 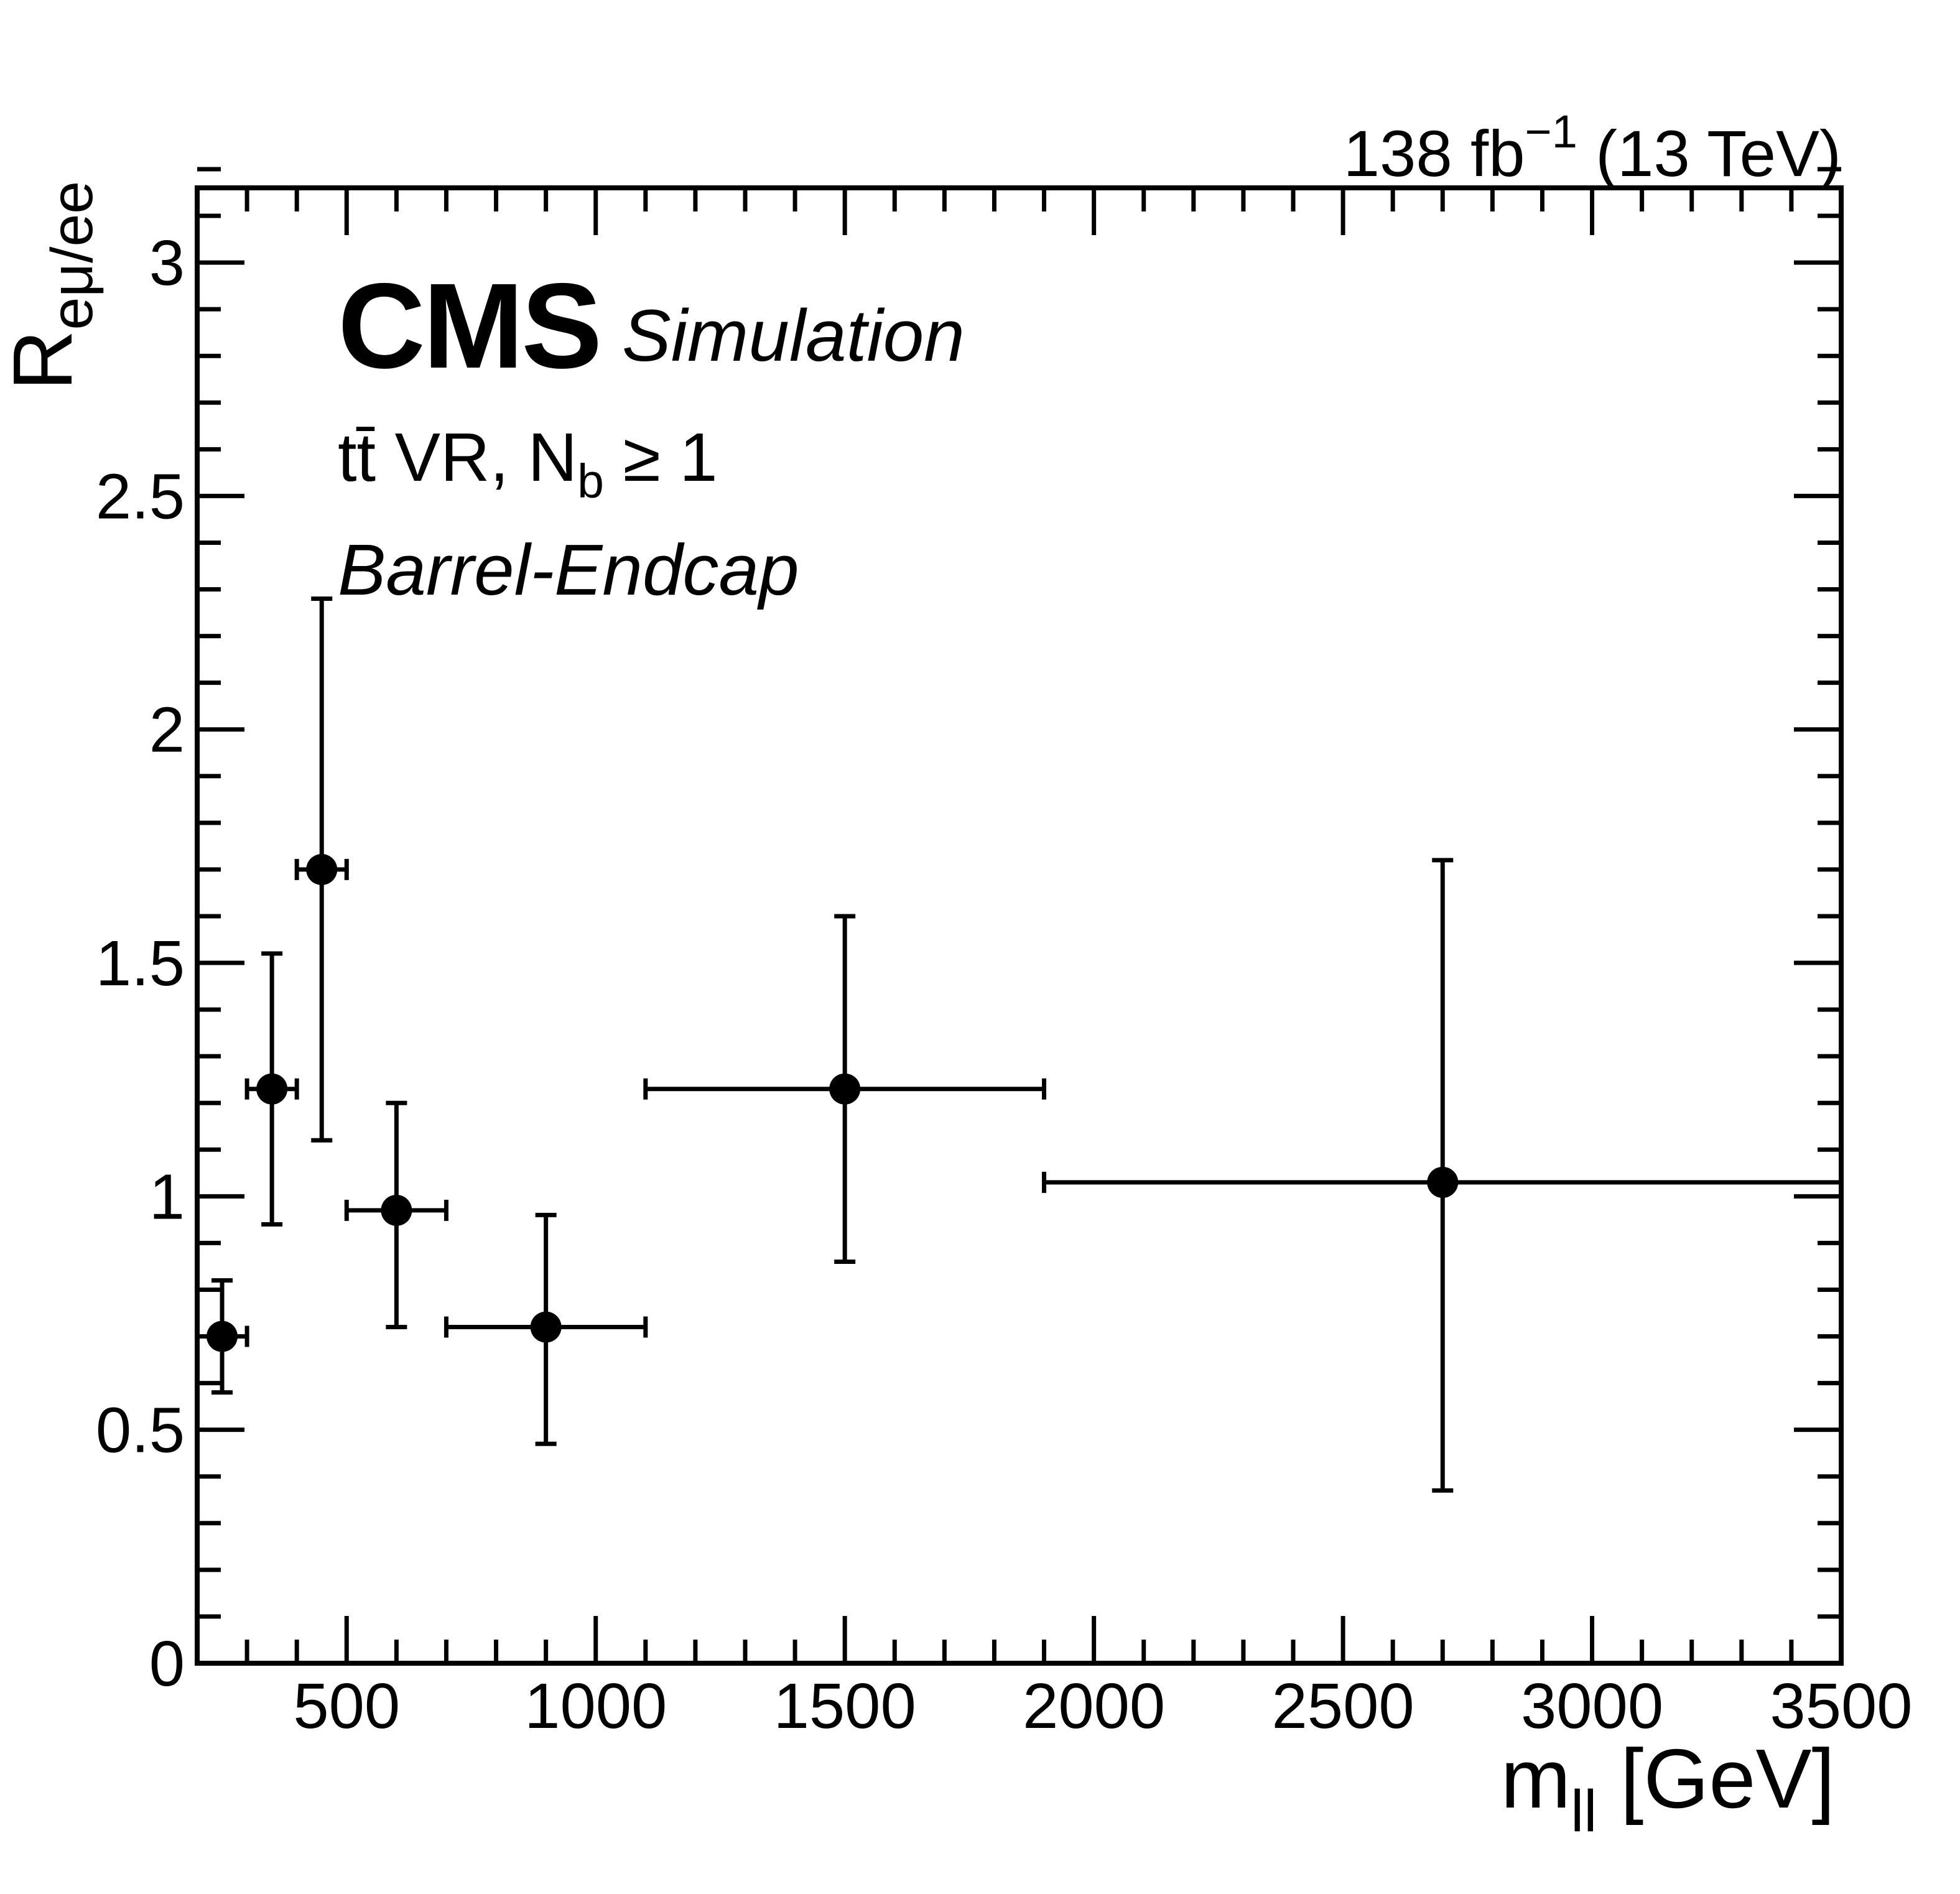 What do you see at coordinates (1343, 1706) in the screenshot?
I see `x-tick-label: 2500` at bounding box center [1343, 1706].